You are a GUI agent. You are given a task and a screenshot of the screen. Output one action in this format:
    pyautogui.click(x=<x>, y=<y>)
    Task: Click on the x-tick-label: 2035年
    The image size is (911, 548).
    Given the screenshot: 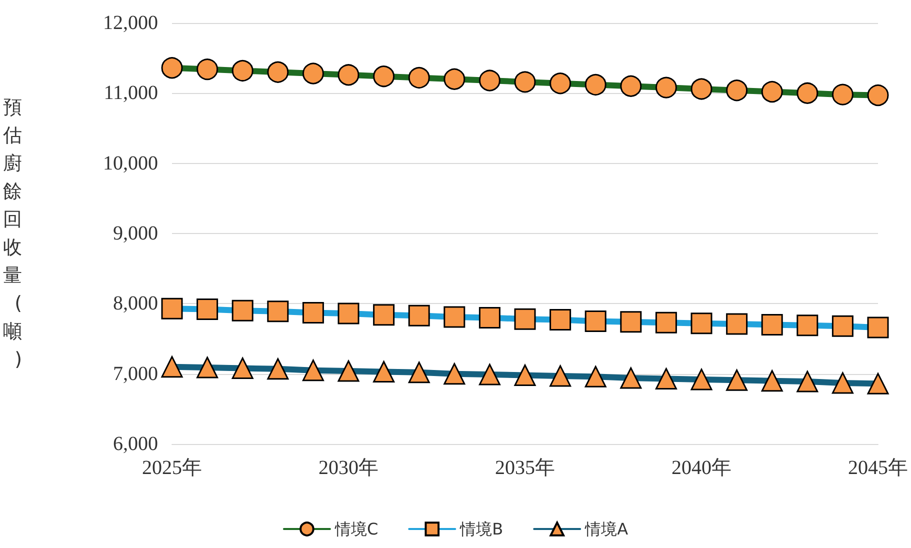 What is the action you would take?
    pyautogui.click(x=525, y=468)
    